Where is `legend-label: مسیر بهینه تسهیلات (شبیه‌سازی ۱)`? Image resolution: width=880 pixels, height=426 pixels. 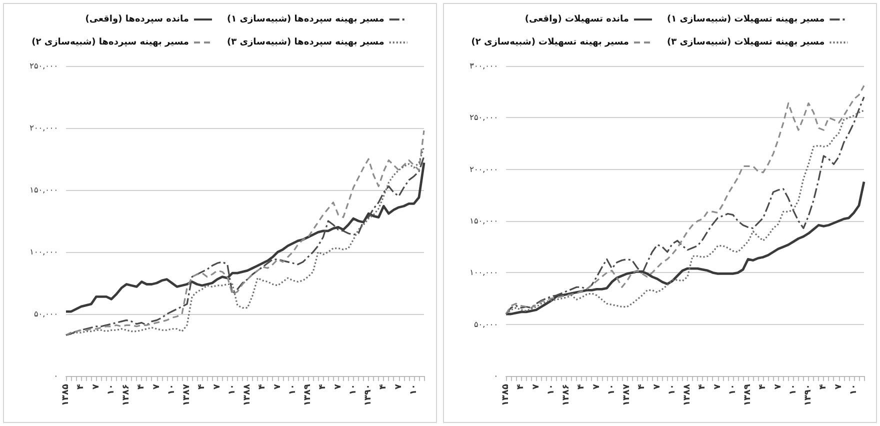
legend-label: مسیر بهینه تسهیلات (شبیه‌سازی ۱) is located at coordinates (745, 19).